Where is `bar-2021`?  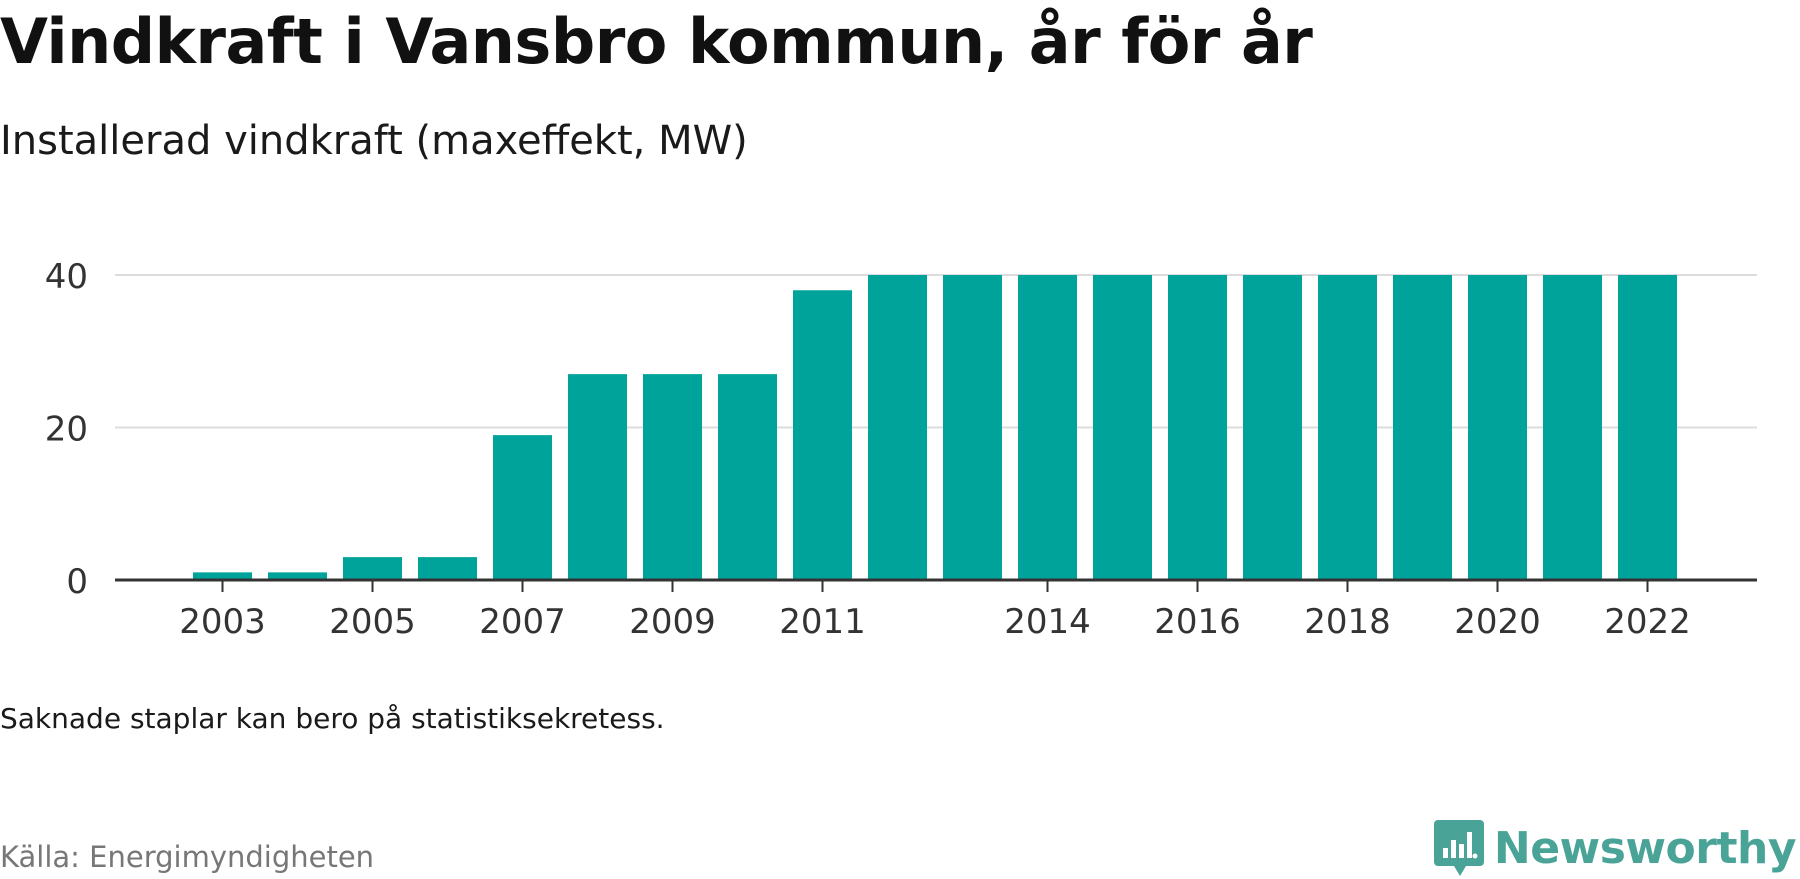
bar-2021 is located at coordinates (1572, 427).